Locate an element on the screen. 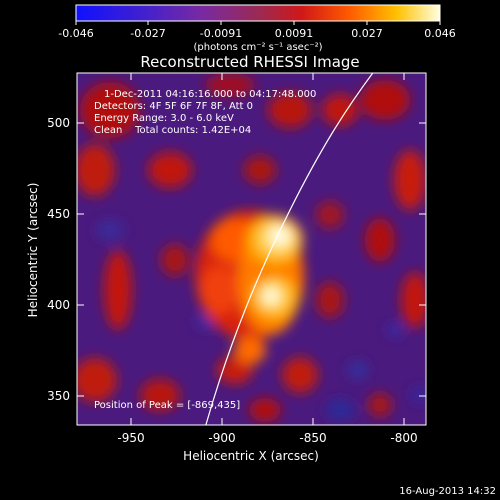 Image resolution: width=500 pixels, height=500 pixels. footer-timestamp: 16-Aug-2013 14:32 is located at coordinates (447, 491).